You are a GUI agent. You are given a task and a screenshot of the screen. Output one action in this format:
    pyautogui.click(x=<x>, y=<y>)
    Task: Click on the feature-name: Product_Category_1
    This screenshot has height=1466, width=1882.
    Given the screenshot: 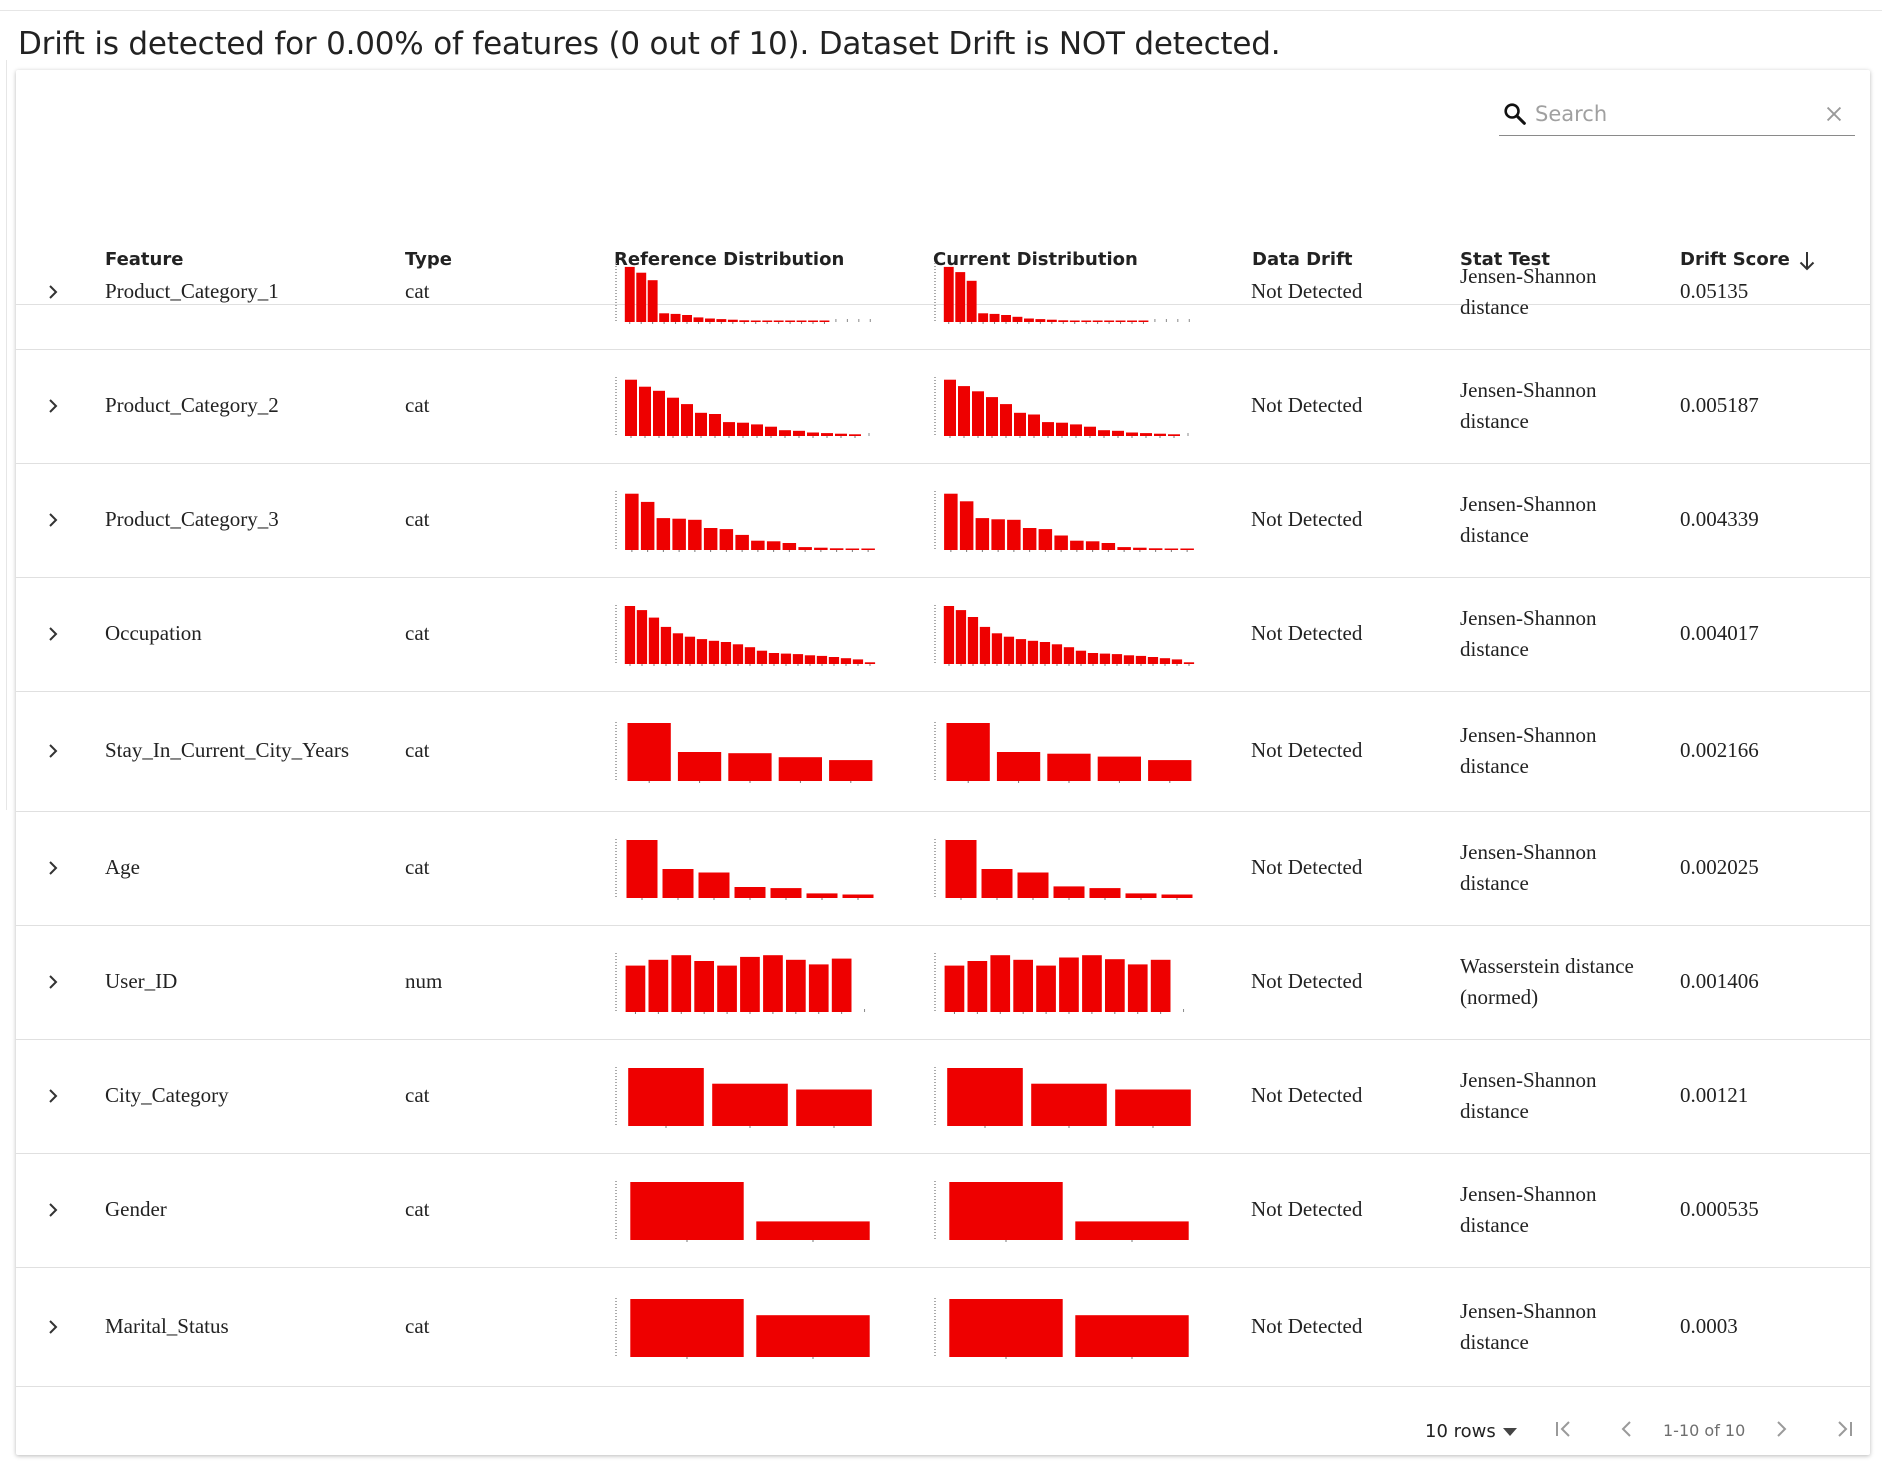 What is the action you would take?
    pyautogui.click(x=192, y=291)
    